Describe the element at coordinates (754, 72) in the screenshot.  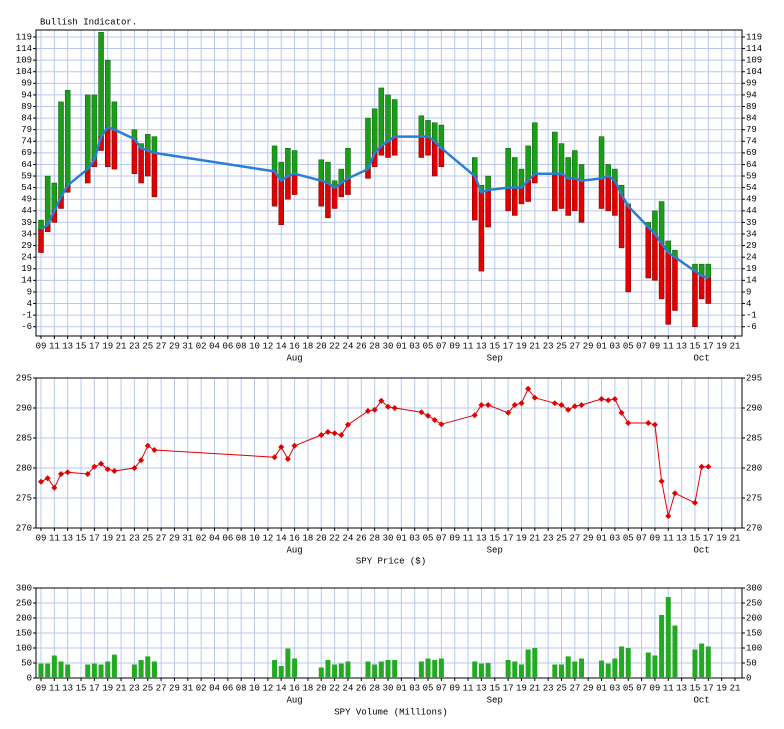
I see `y-tick-label: 104` at that location.